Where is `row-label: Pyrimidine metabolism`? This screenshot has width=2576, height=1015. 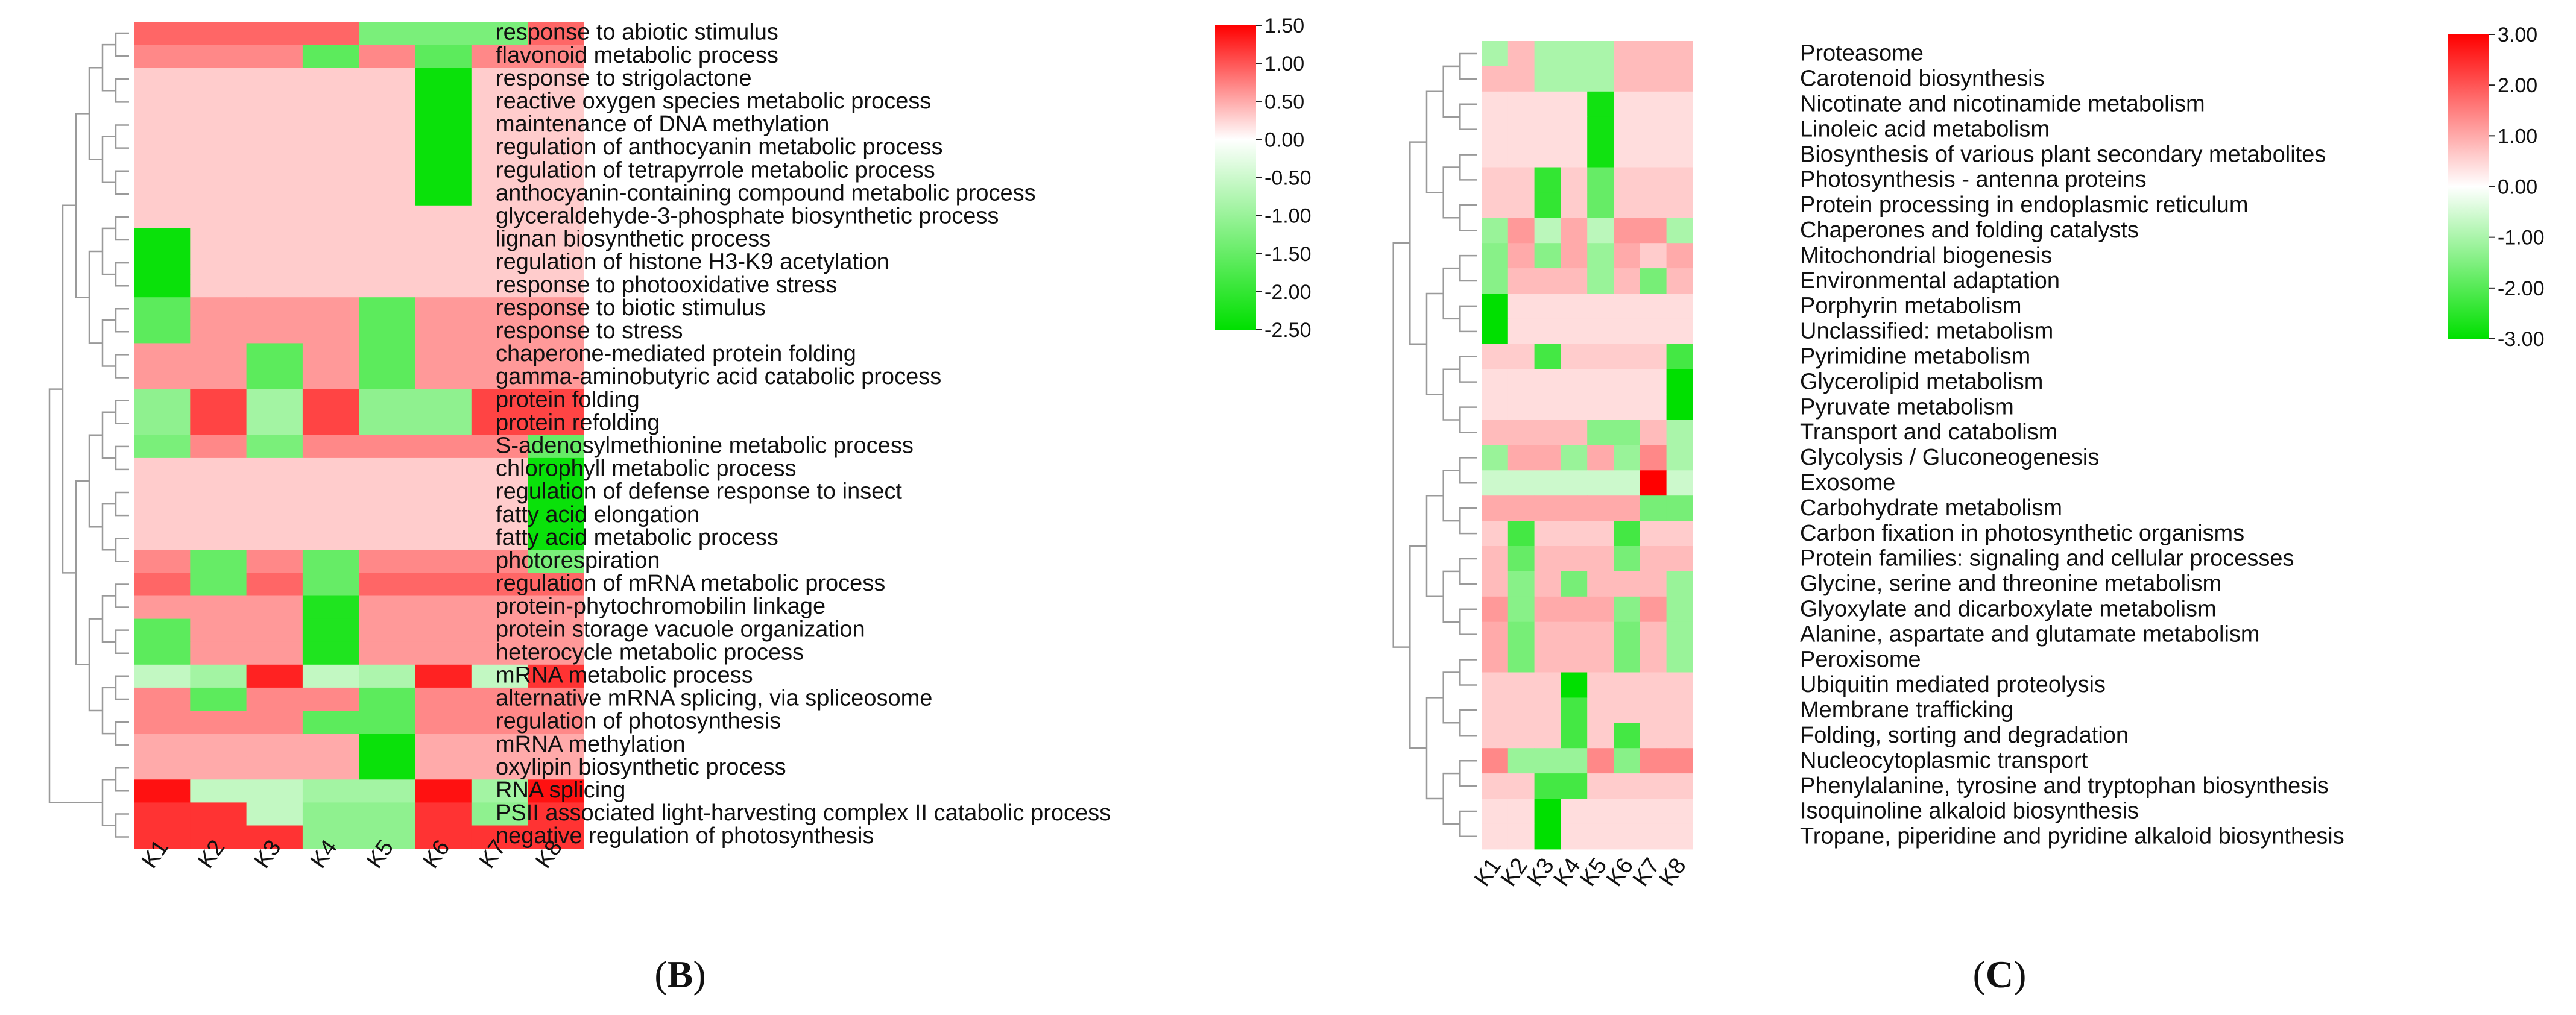 row-label: Pyrimidine metabolism is located at coordinates (1915, 356).